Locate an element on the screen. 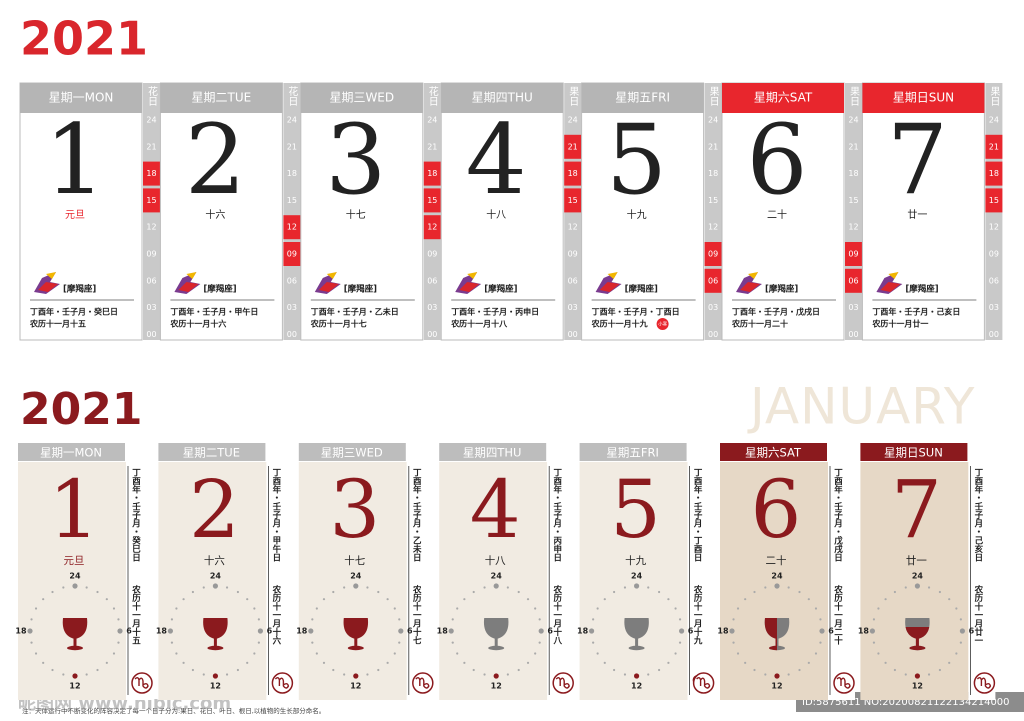  ganzhi: 丁酉年・壬子月・戊戌日 is located at coordinates (838, 515).